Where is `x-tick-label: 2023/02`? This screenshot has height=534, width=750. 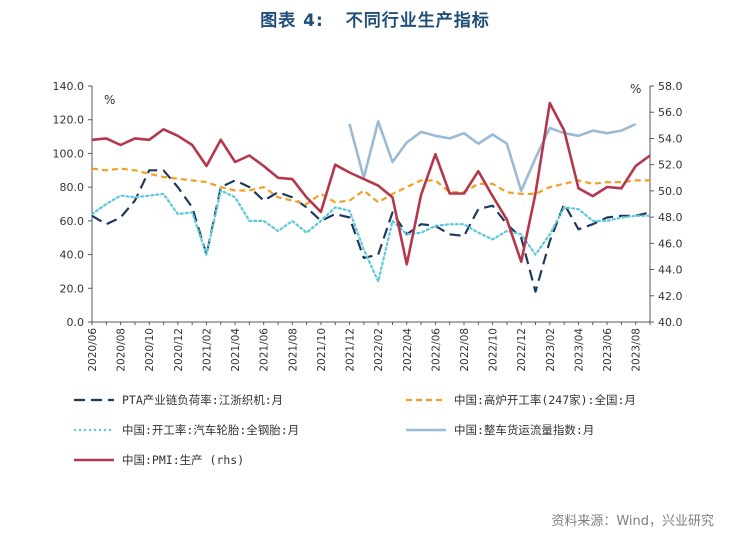
x-tick-label: 2023/02 is located at coordinates (551, 350).